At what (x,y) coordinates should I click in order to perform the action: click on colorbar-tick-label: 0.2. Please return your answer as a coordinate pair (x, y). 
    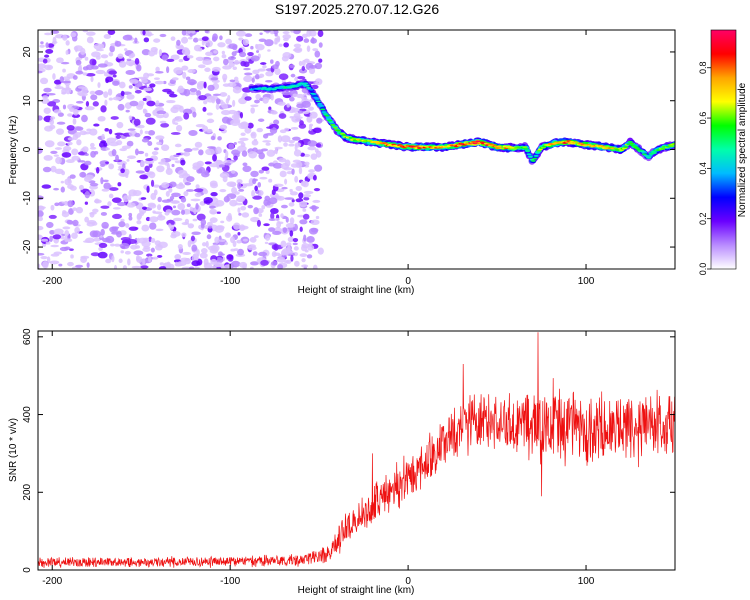
    Looking at the image, I should click on (703, 218).